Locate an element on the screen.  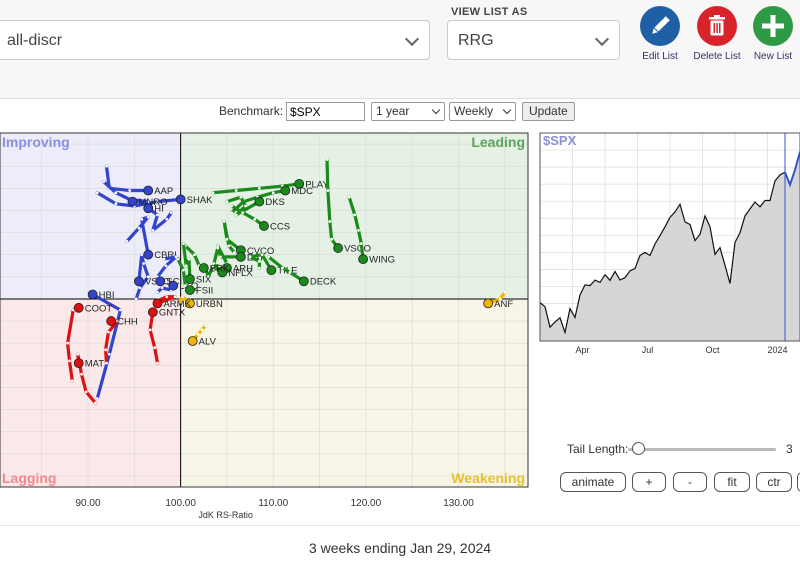
edit-list-button is located at coordinates (660, 26).